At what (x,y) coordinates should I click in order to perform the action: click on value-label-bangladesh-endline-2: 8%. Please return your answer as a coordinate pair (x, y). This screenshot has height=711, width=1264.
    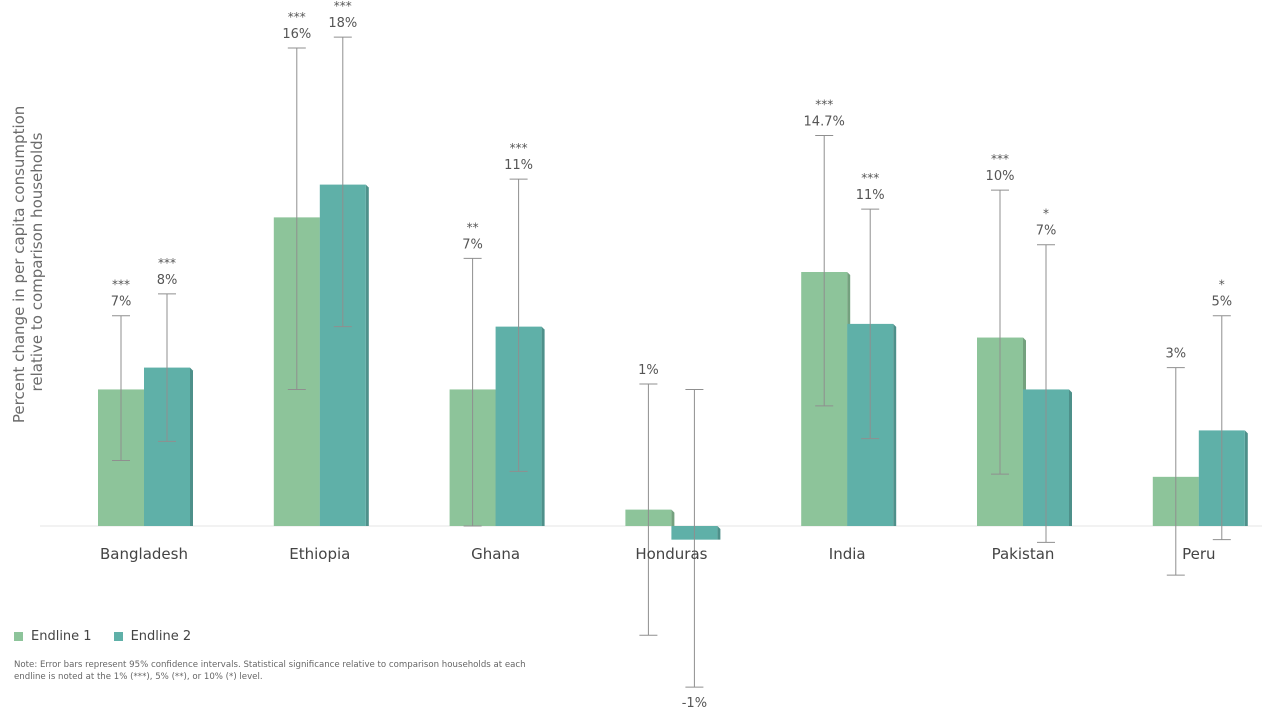
    Looking at the image, I should click on (167, 280).